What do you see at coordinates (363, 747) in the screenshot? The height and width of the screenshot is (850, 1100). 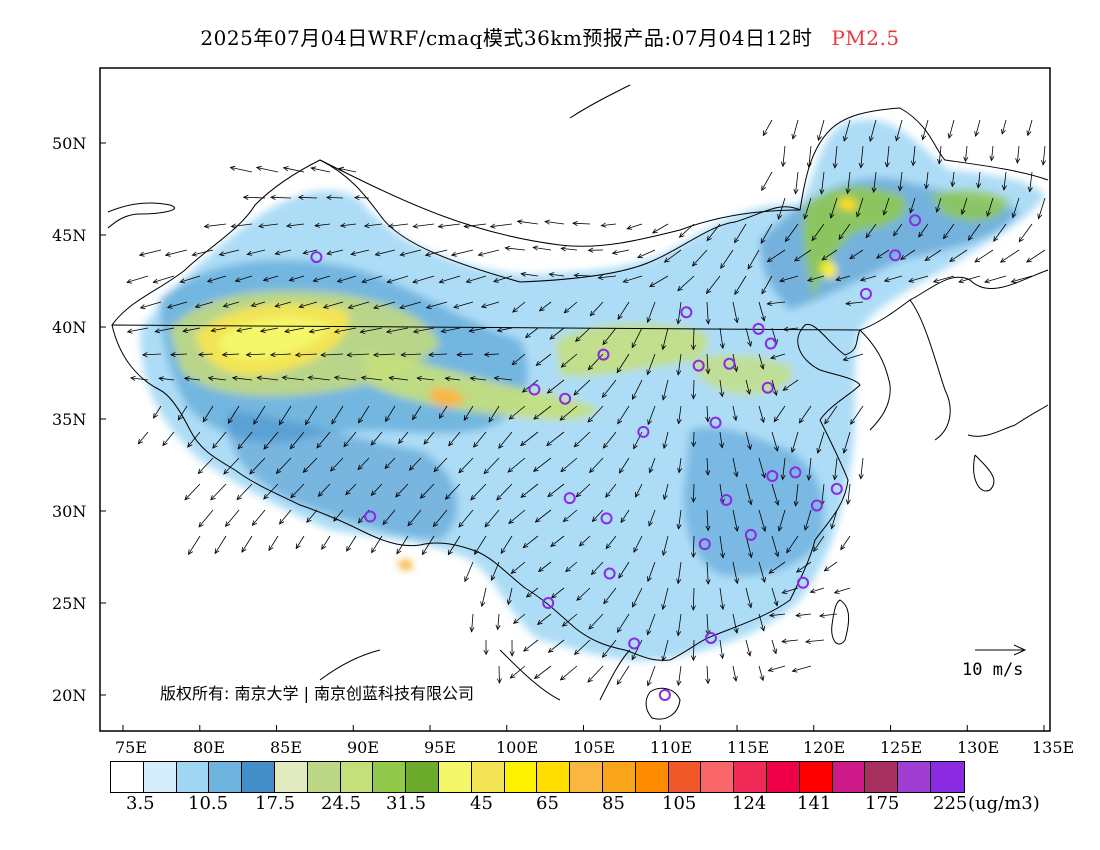 I see `lon-label-90E: 90E` at bounding box center [363, 747].